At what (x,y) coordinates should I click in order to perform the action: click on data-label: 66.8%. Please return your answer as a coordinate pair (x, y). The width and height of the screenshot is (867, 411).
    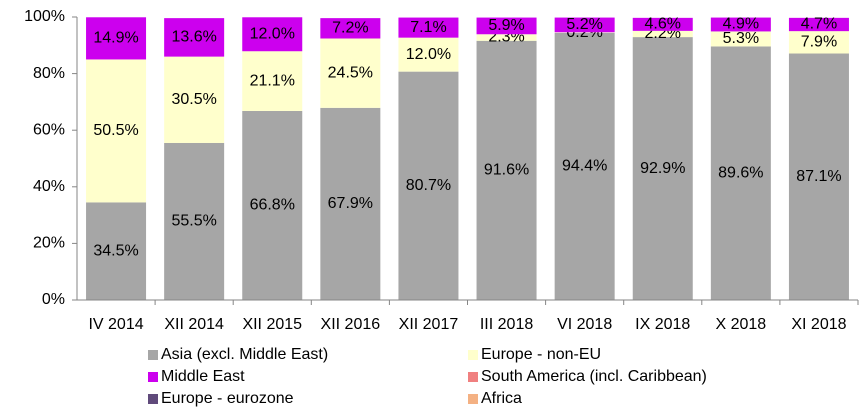
    Looking at the image, I should click on (272, 205).